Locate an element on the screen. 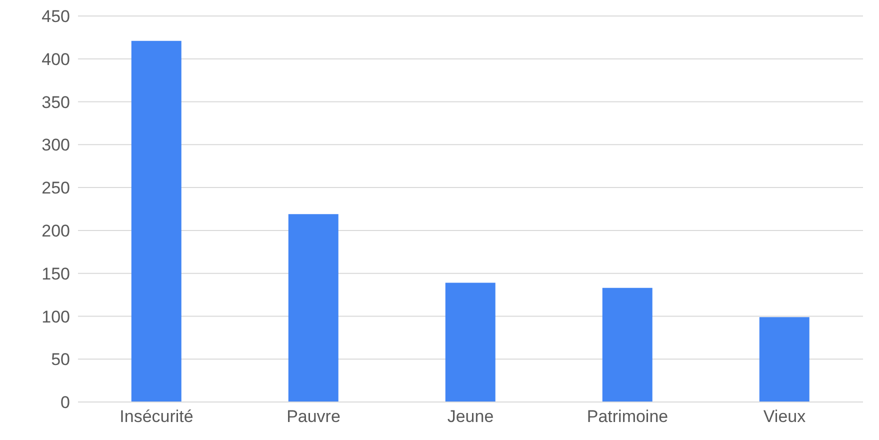 Image resolution: width=879 pixels, height=440 pixels. y-tick-label: 0 is located at coordinates (65, 402).